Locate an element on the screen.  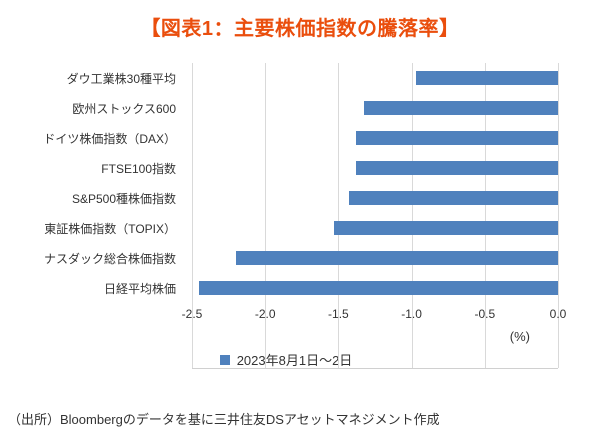
x-axis-ticks: -2.5 -2.0 -1.5 -1.0 -0.5 0.0 is located at coordinates (374, 316).